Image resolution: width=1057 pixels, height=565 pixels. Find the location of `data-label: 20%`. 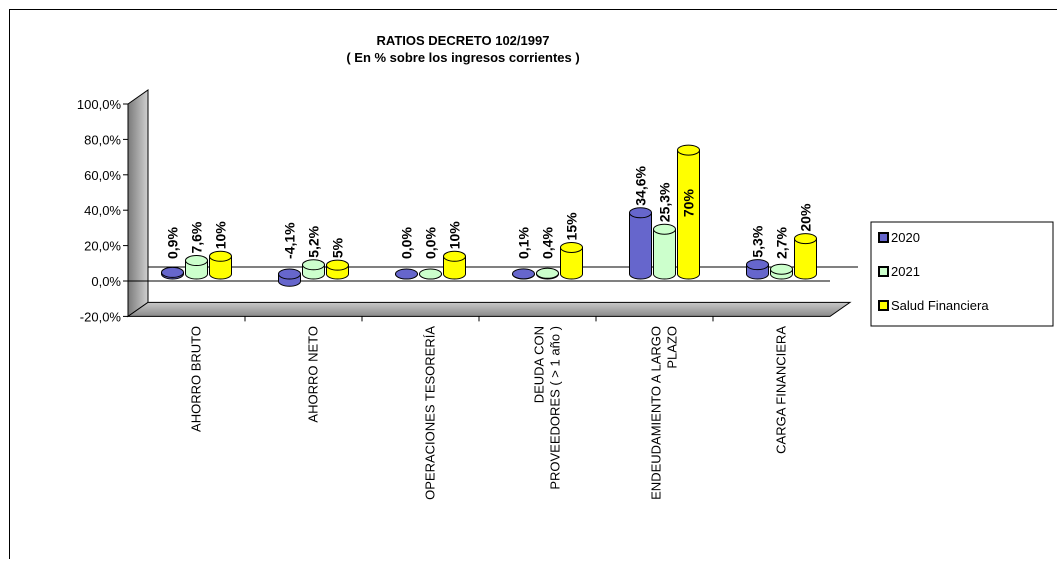

data-label: 20% is located at coordinates (806, 217).